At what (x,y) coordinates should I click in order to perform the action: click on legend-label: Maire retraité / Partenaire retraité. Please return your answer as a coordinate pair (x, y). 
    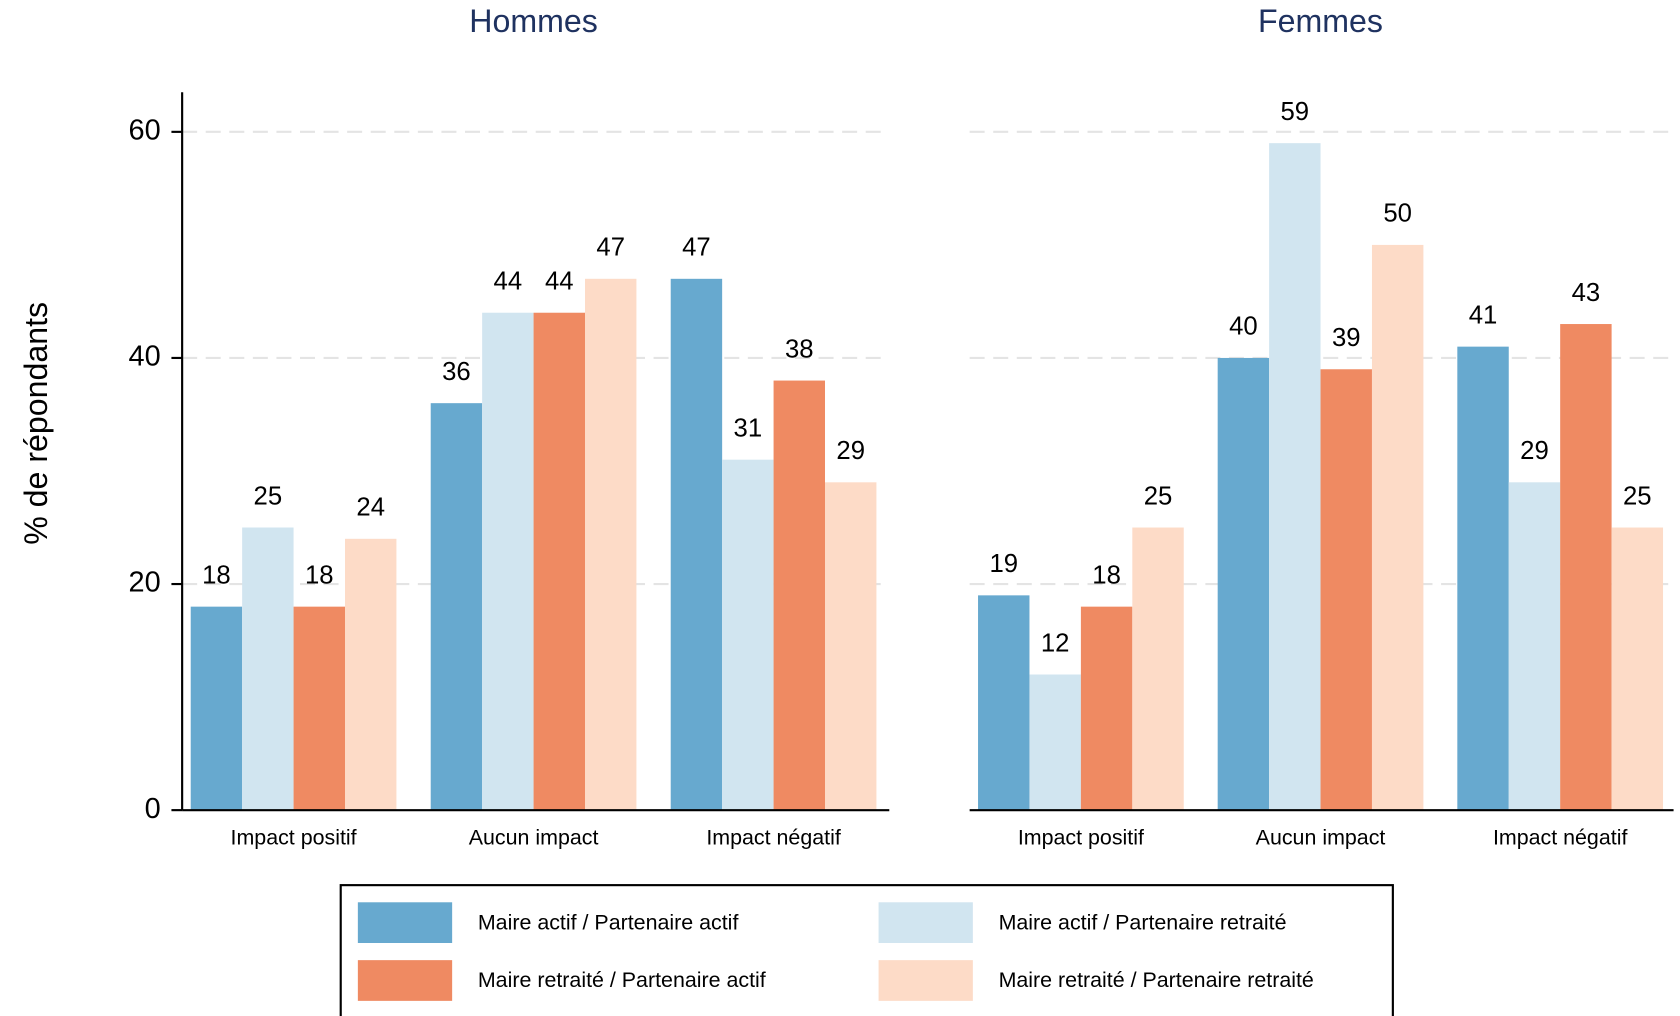
    Looking at the image, I should click on (1156, 980).